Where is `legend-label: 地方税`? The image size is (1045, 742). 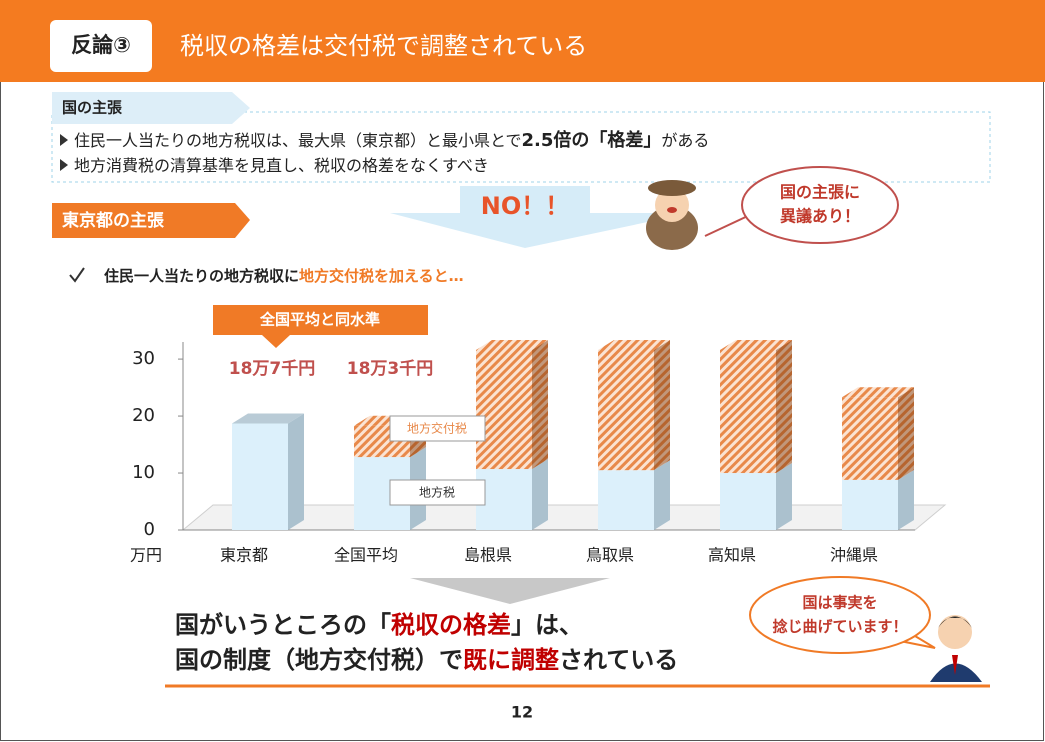
legend-label: 地方税 is located at coordinates (437, 492).